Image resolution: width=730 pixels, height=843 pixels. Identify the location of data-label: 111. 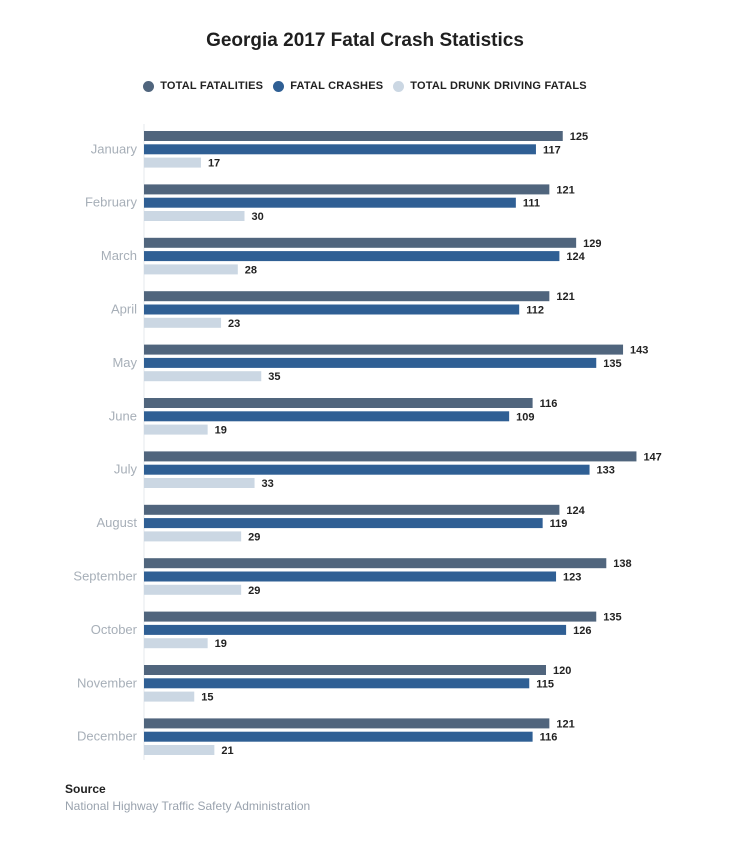
(531, 204).